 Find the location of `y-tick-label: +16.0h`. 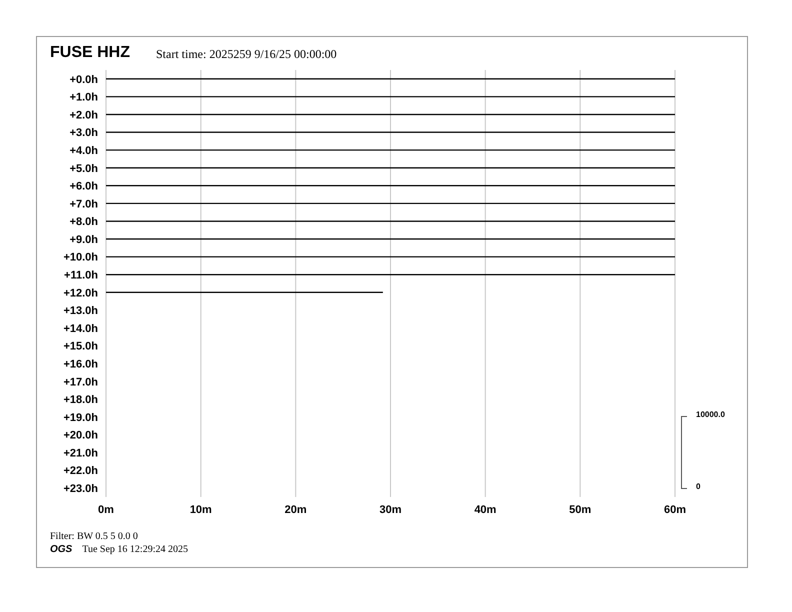

y-tick-label: +16.0h is located at coordinates (80, 364).